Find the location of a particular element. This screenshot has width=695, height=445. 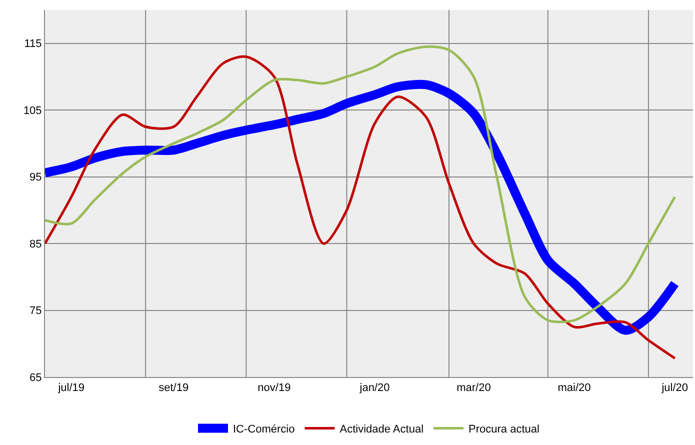

x-tick-label: nov/19 is located at coordinates (274, 388).